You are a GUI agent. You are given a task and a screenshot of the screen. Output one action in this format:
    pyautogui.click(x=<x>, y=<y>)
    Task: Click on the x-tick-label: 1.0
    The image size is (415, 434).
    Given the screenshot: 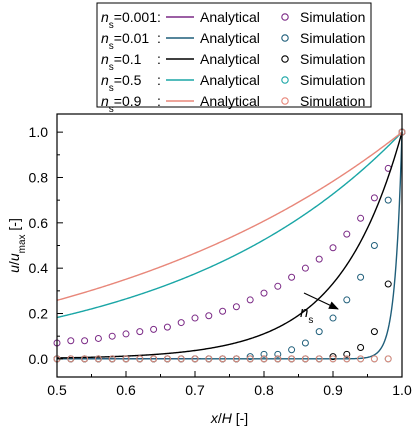 What is the action you would take?
    pyautogui.click(x=402, y=390)
    